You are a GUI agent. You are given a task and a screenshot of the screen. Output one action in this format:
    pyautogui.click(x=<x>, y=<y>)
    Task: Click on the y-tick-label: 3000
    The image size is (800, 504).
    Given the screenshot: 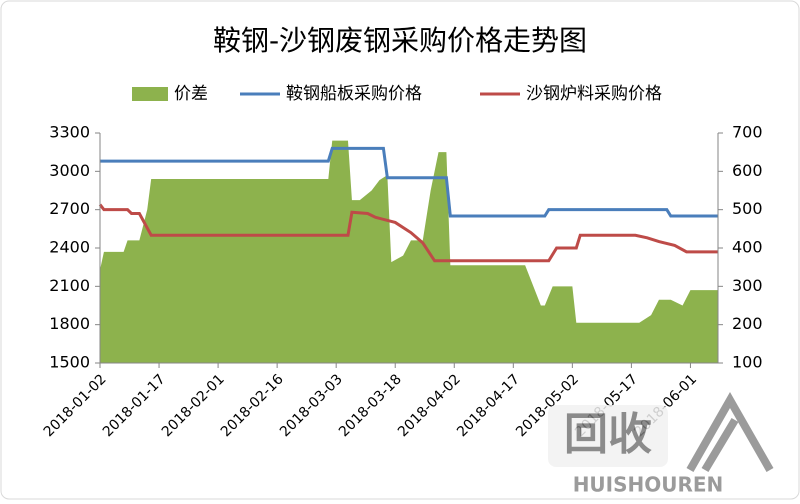 What is the action you would take?
    pyautogui.click(x=69, y=170)
    